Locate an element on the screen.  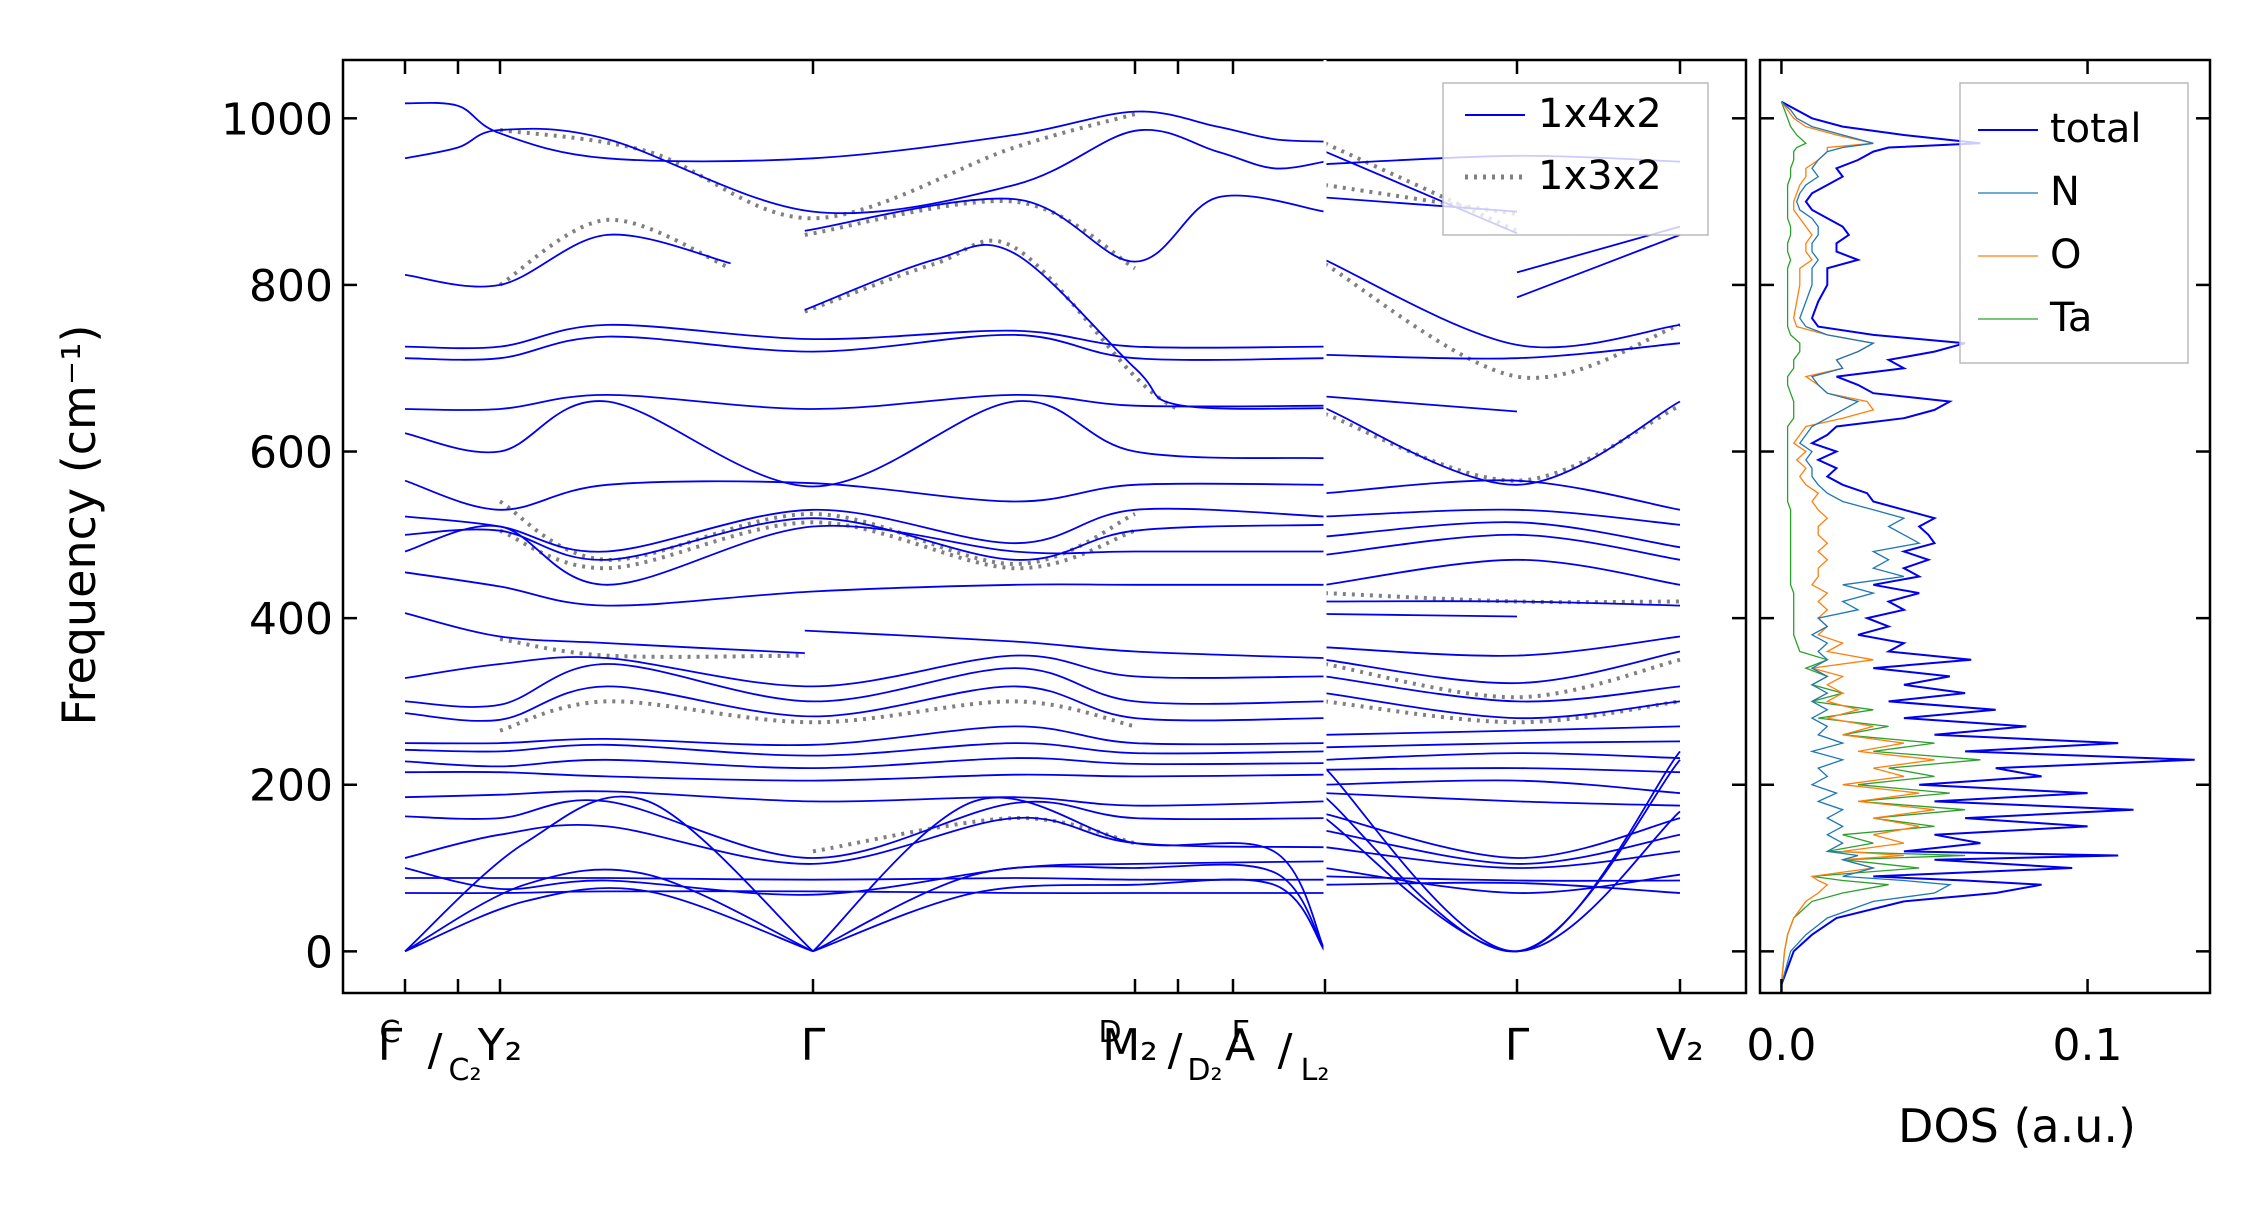
x-tick-label-3-sub: D₂ is located at coordinates (1204, 1070).